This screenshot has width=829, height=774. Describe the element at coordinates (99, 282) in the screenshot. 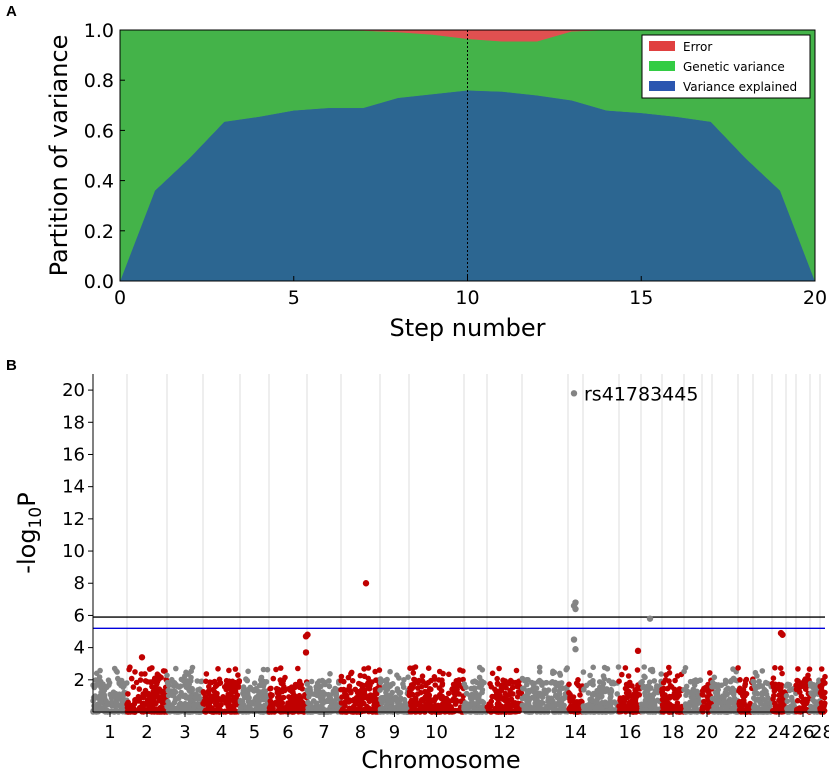

I see `y-tick-label: 0.0` at that location.